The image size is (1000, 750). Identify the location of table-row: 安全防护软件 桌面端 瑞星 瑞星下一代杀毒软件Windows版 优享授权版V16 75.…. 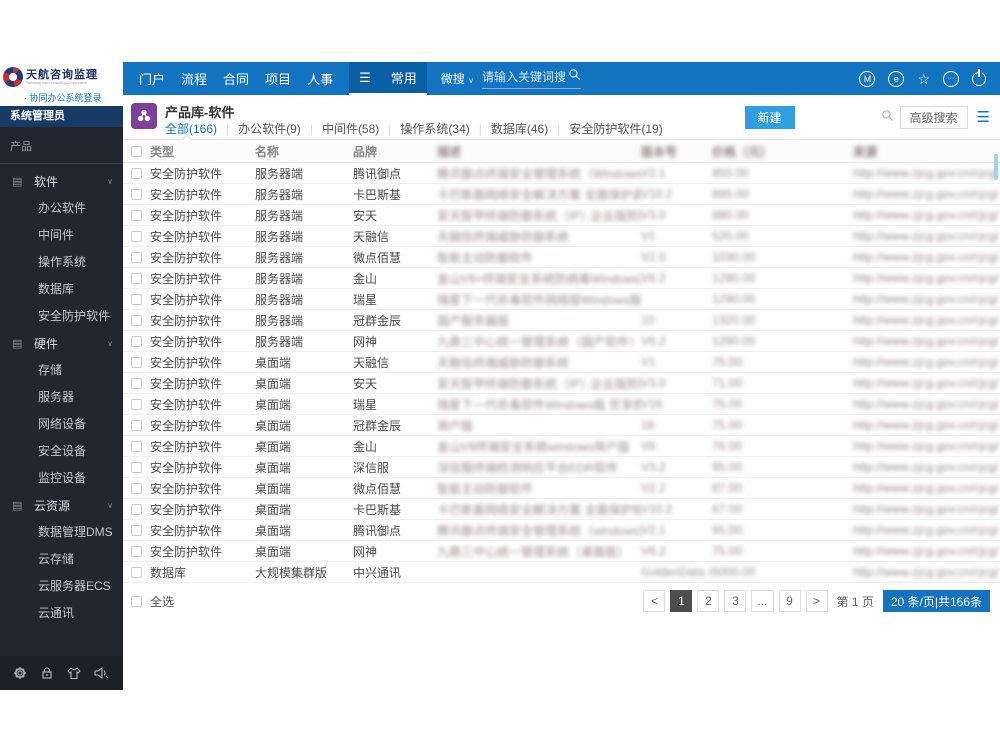
(561, 404).